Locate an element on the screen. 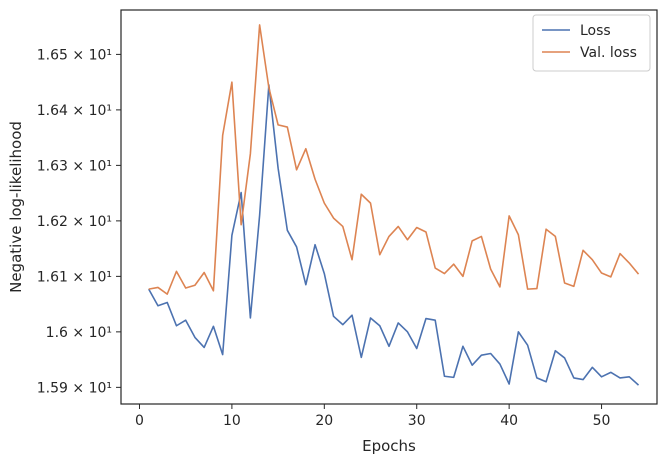 The width and height of the screenshot is (667, 463). x-tick-label: 20 is located at coordinates (324, 421).